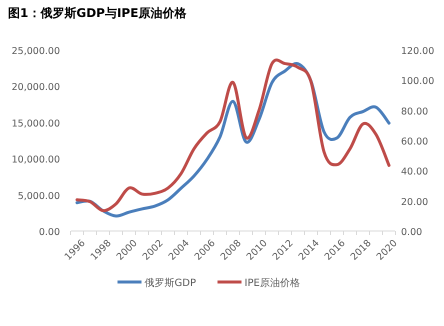 The height and width of the screenshot is (326, 444). I want to click on y2-tick-label: 60.00, so click(414, 142).